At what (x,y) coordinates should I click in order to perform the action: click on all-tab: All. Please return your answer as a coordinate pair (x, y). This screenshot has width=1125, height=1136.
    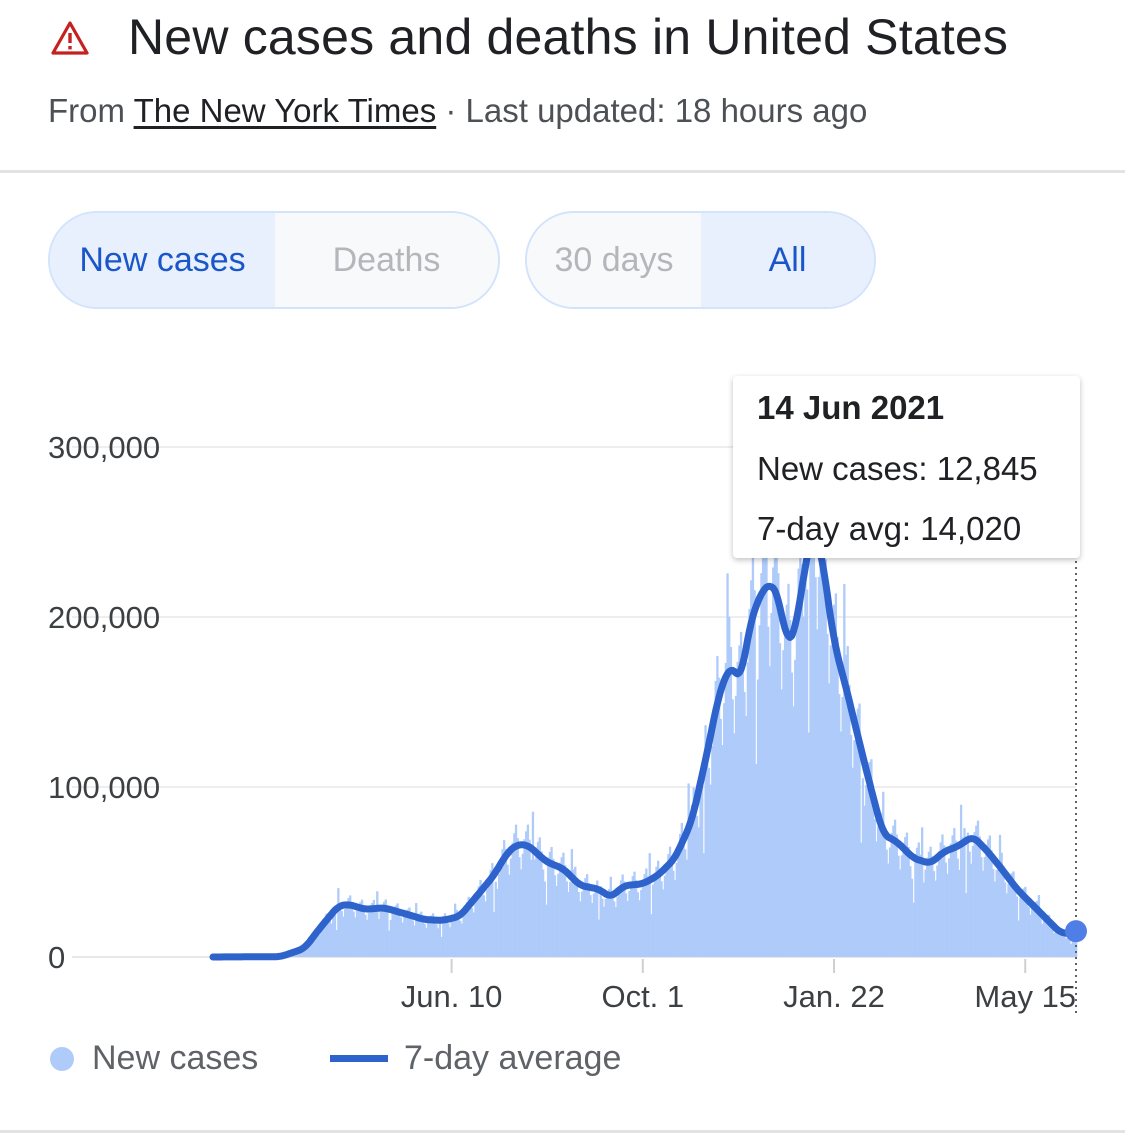
    Looking at the image, I should click on (787, 260).